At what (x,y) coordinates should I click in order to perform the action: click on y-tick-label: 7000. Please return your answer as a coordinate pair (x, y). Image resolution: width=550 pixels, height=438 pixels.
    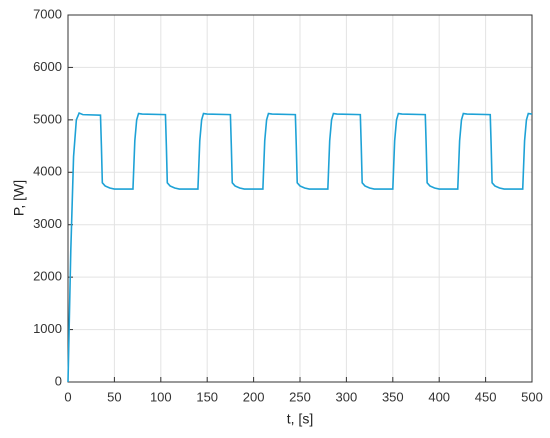
    Looking at the image, I should click on (47, 13).